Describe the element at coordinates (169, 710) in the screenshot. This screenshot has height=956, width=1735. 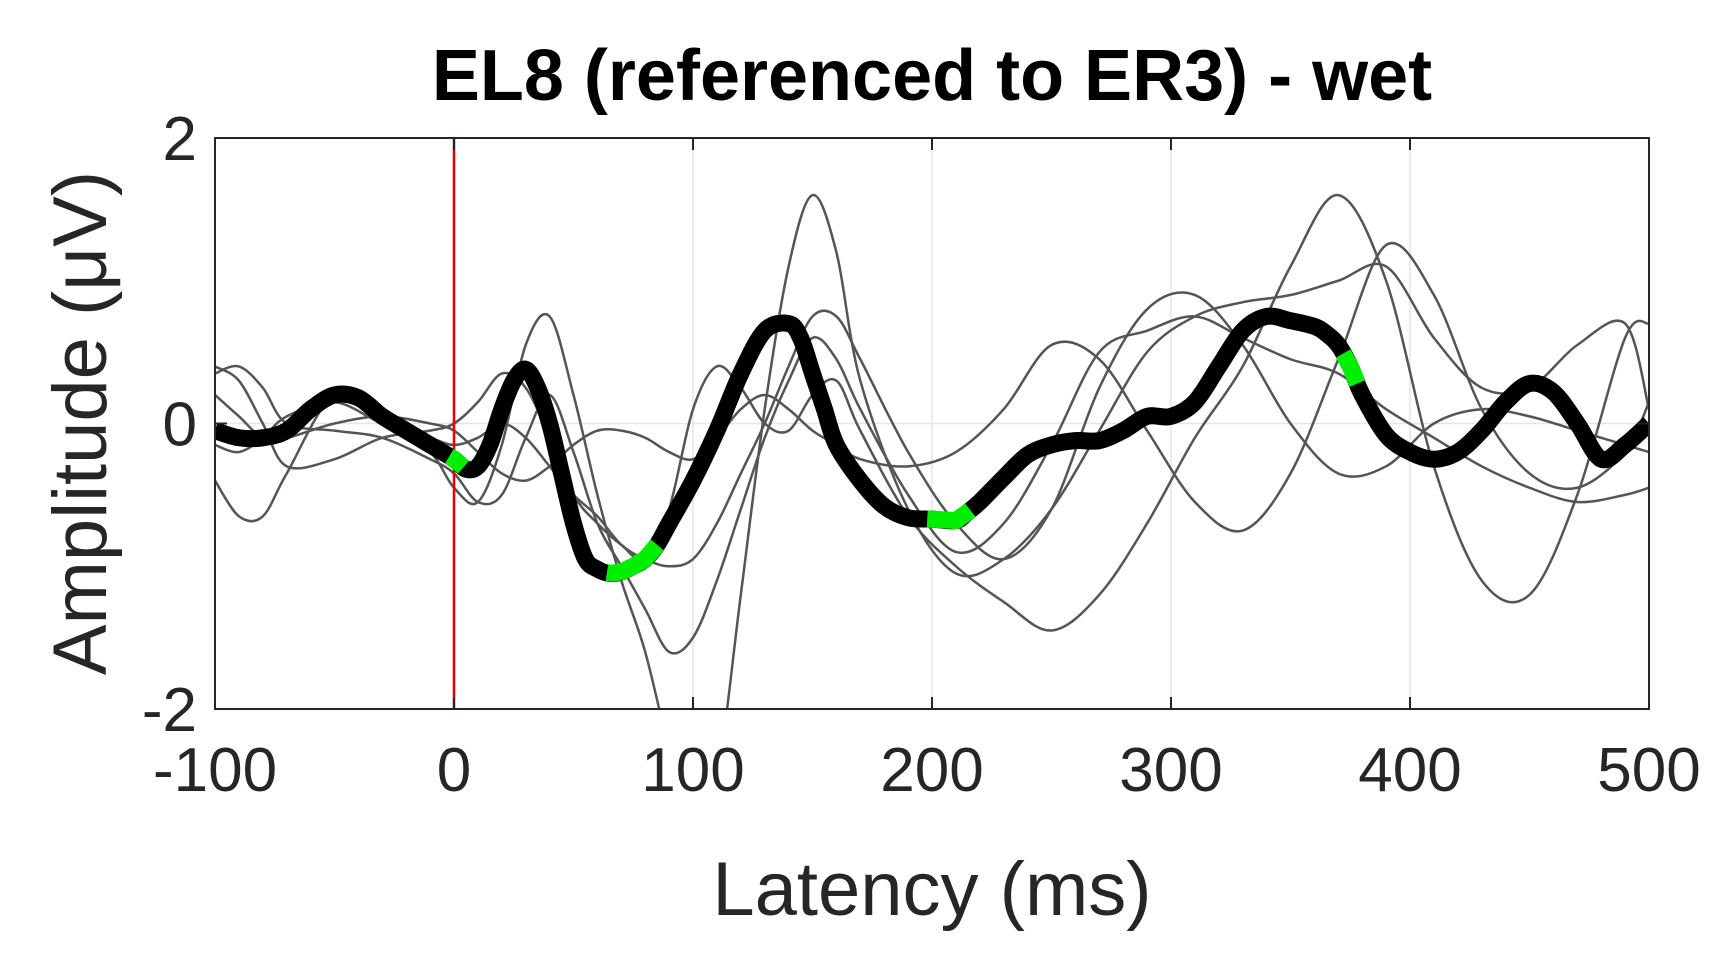
I see `y-tick-label: -2` at that location.